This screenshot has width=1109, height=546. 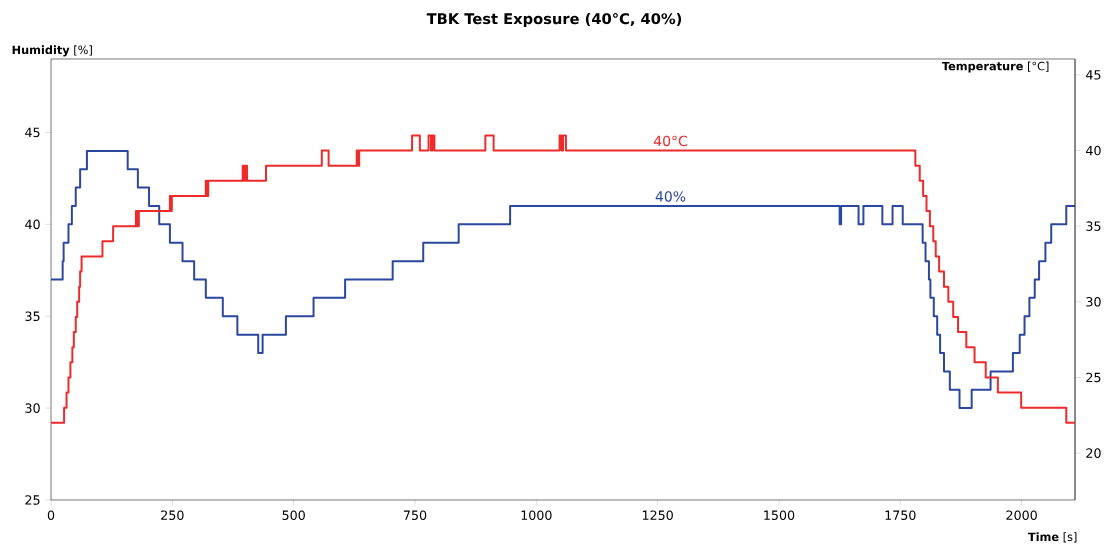 What do you see at coordinates (1021, 515) in the screenshot?
I see `x-tick-label: 2000` at bounding box center [1021, 515].